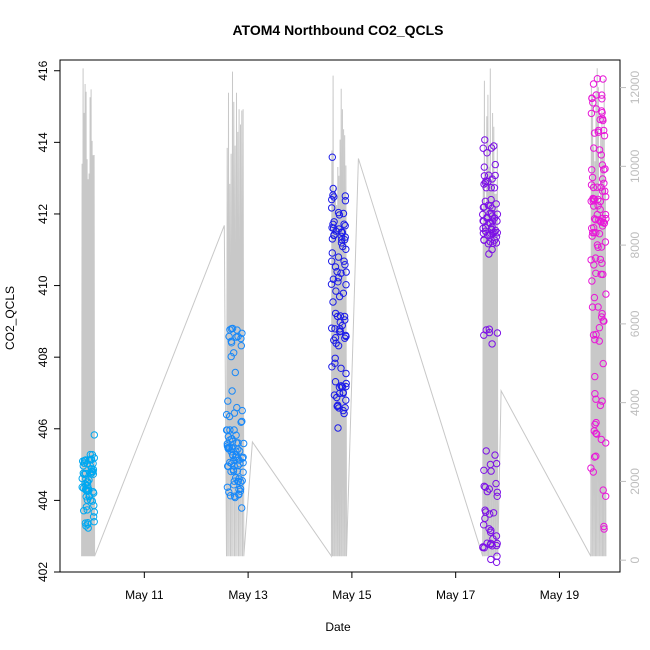 Image resolution: width=650 pixels, height=650 pixels. What do you see at coordinates (144, 595) in the screenshot?
I see `x-tick-label: May 11` at bounding box center [144, 595].